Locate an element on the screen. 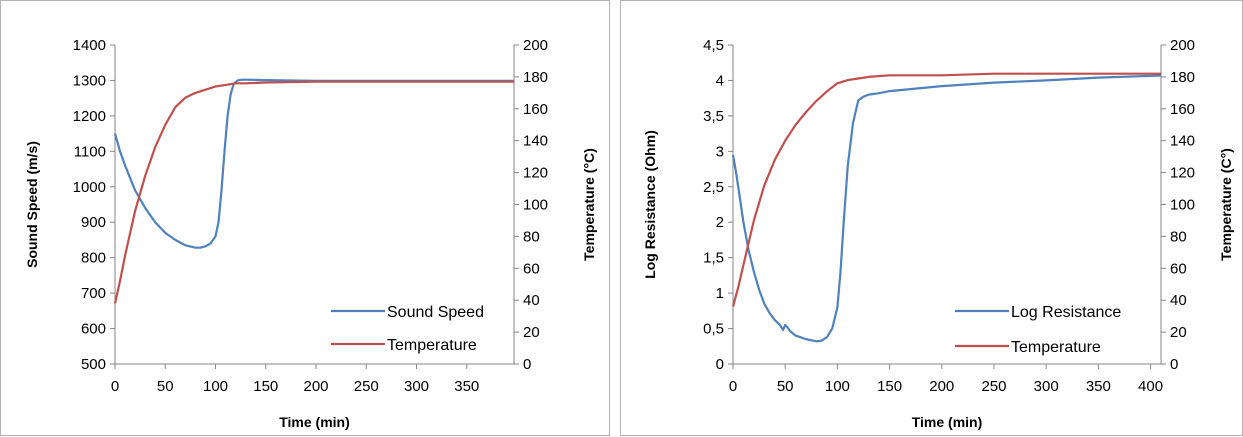 Image resolution: width=1243 pixels, height=437 pixels. y-tick-label: 3 is located at coordinates (720, 151).